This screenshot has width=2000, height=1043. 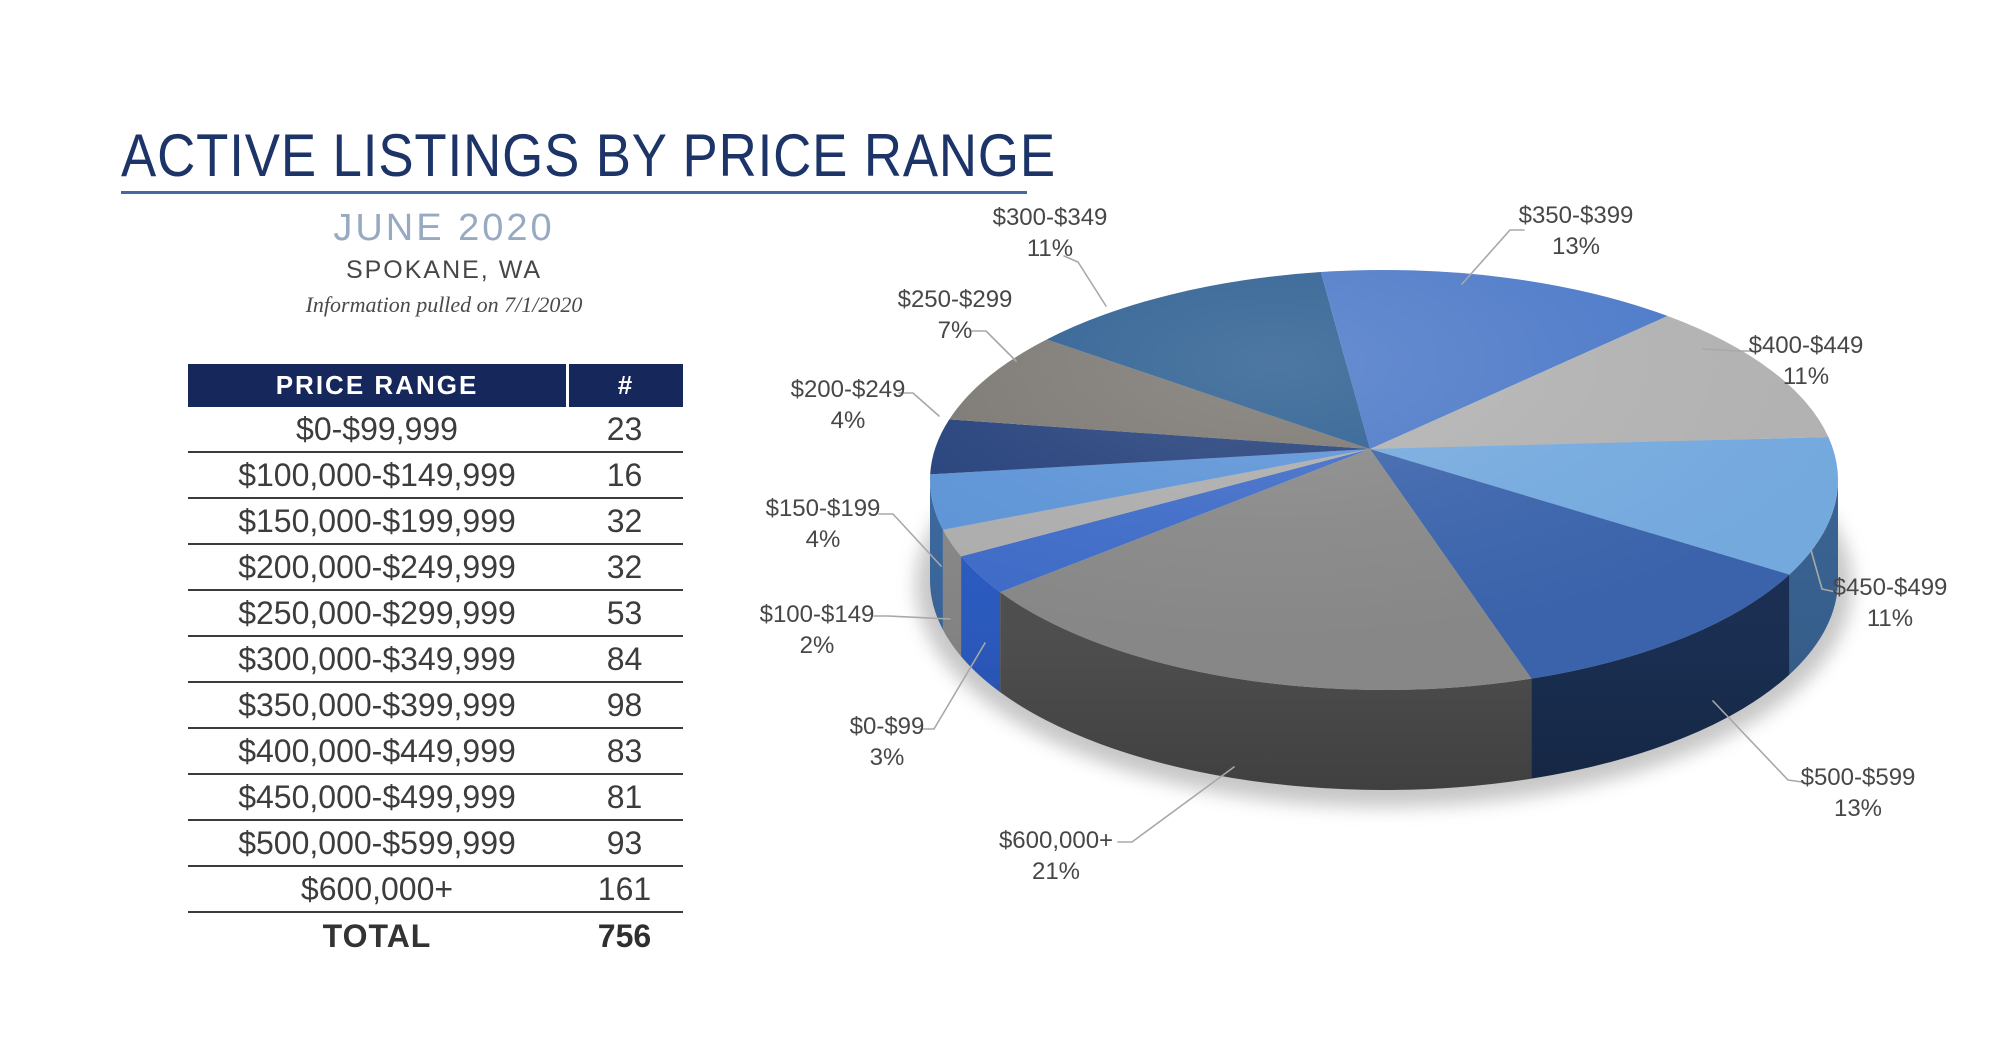 What do you see at coordinates (1823, 571) in the screenshot?
I see `leader-line-$450-$499` at bounding box center [1823, 571].